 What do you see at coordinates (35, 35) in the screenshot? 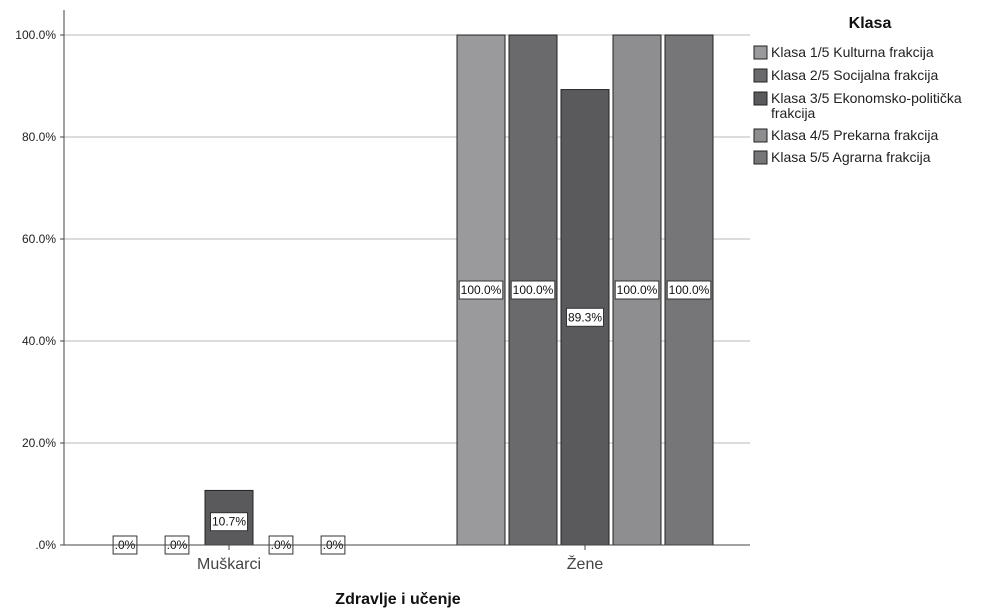
I see `y-tick-label: 100.0%` at bounding box center [35, 35].